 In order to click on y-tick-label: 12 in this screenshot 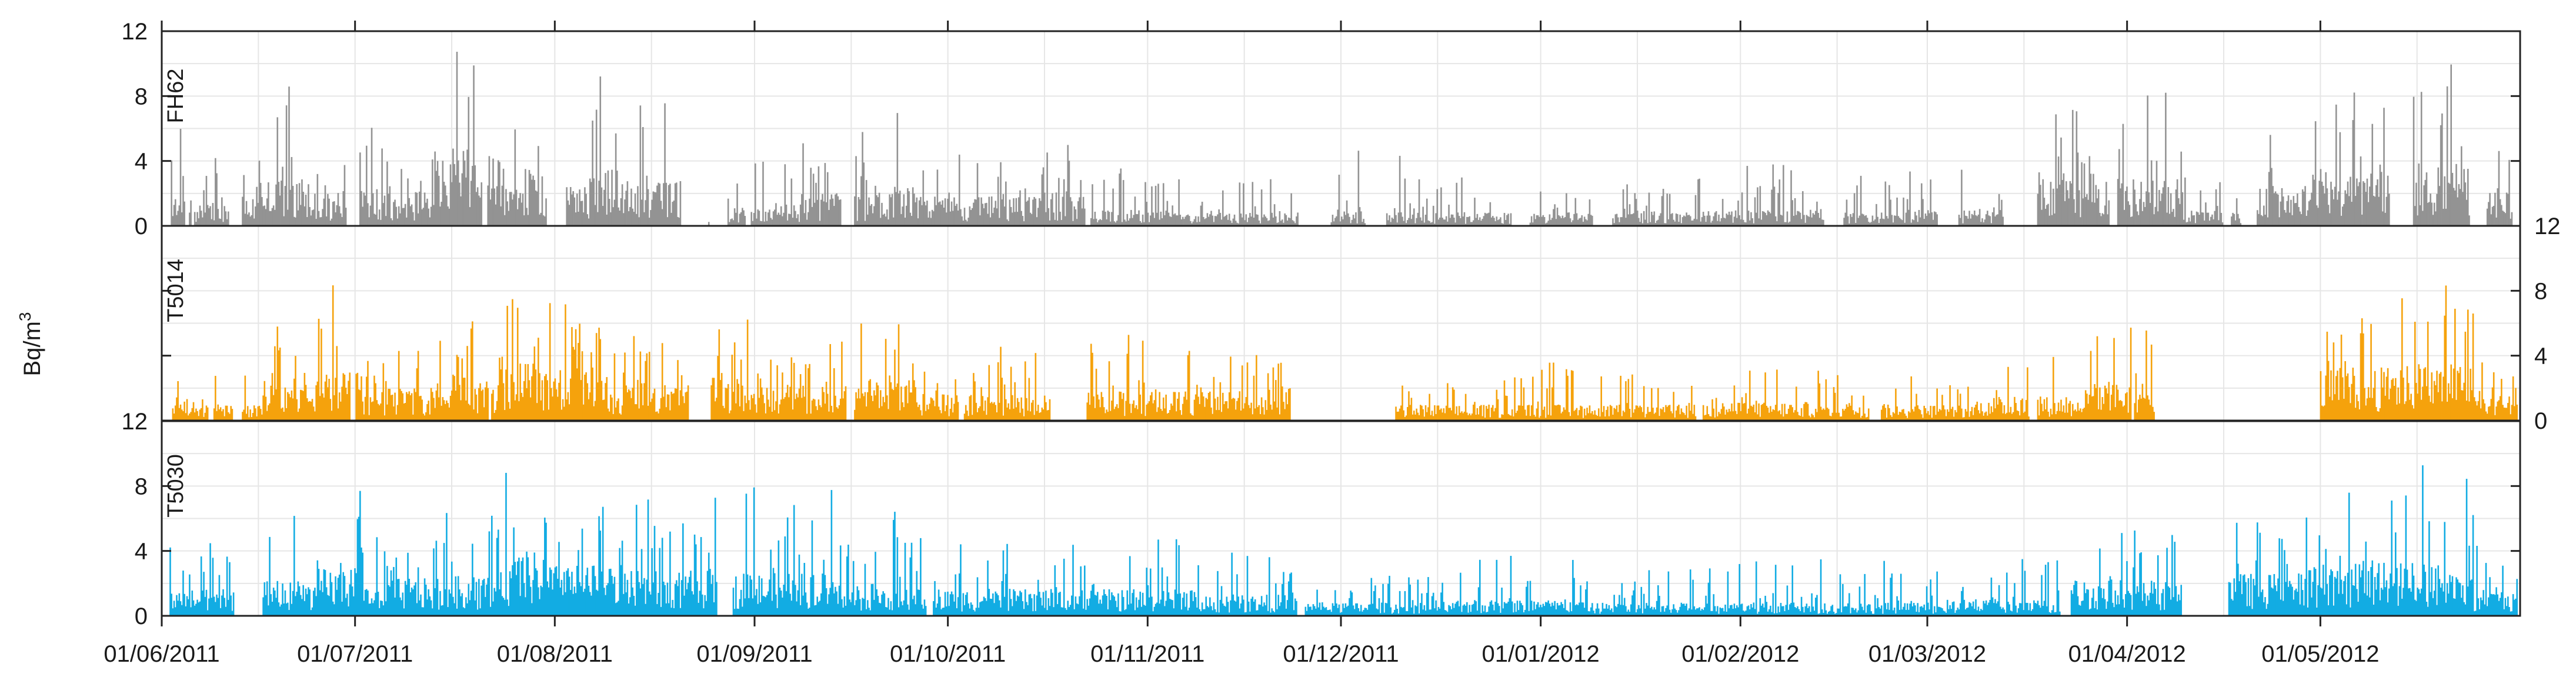, I will do `click(2547, 226)`.